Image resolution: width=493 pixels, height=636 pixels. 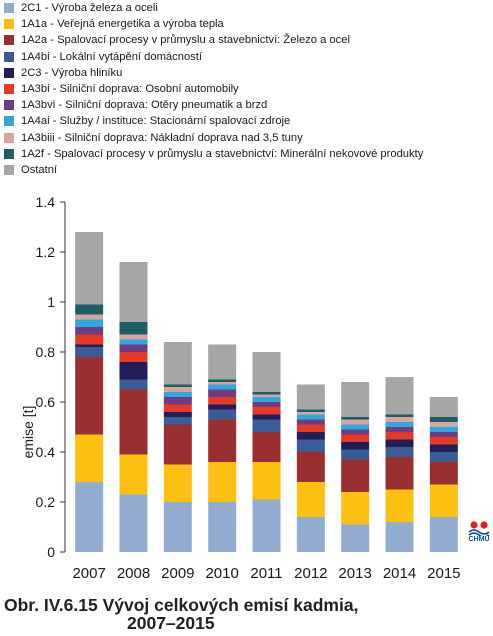 What do you see at coordinates (399, 573) in the screenshot?
I see `x-tick-label: 2014` at bounding box center [399, 573].